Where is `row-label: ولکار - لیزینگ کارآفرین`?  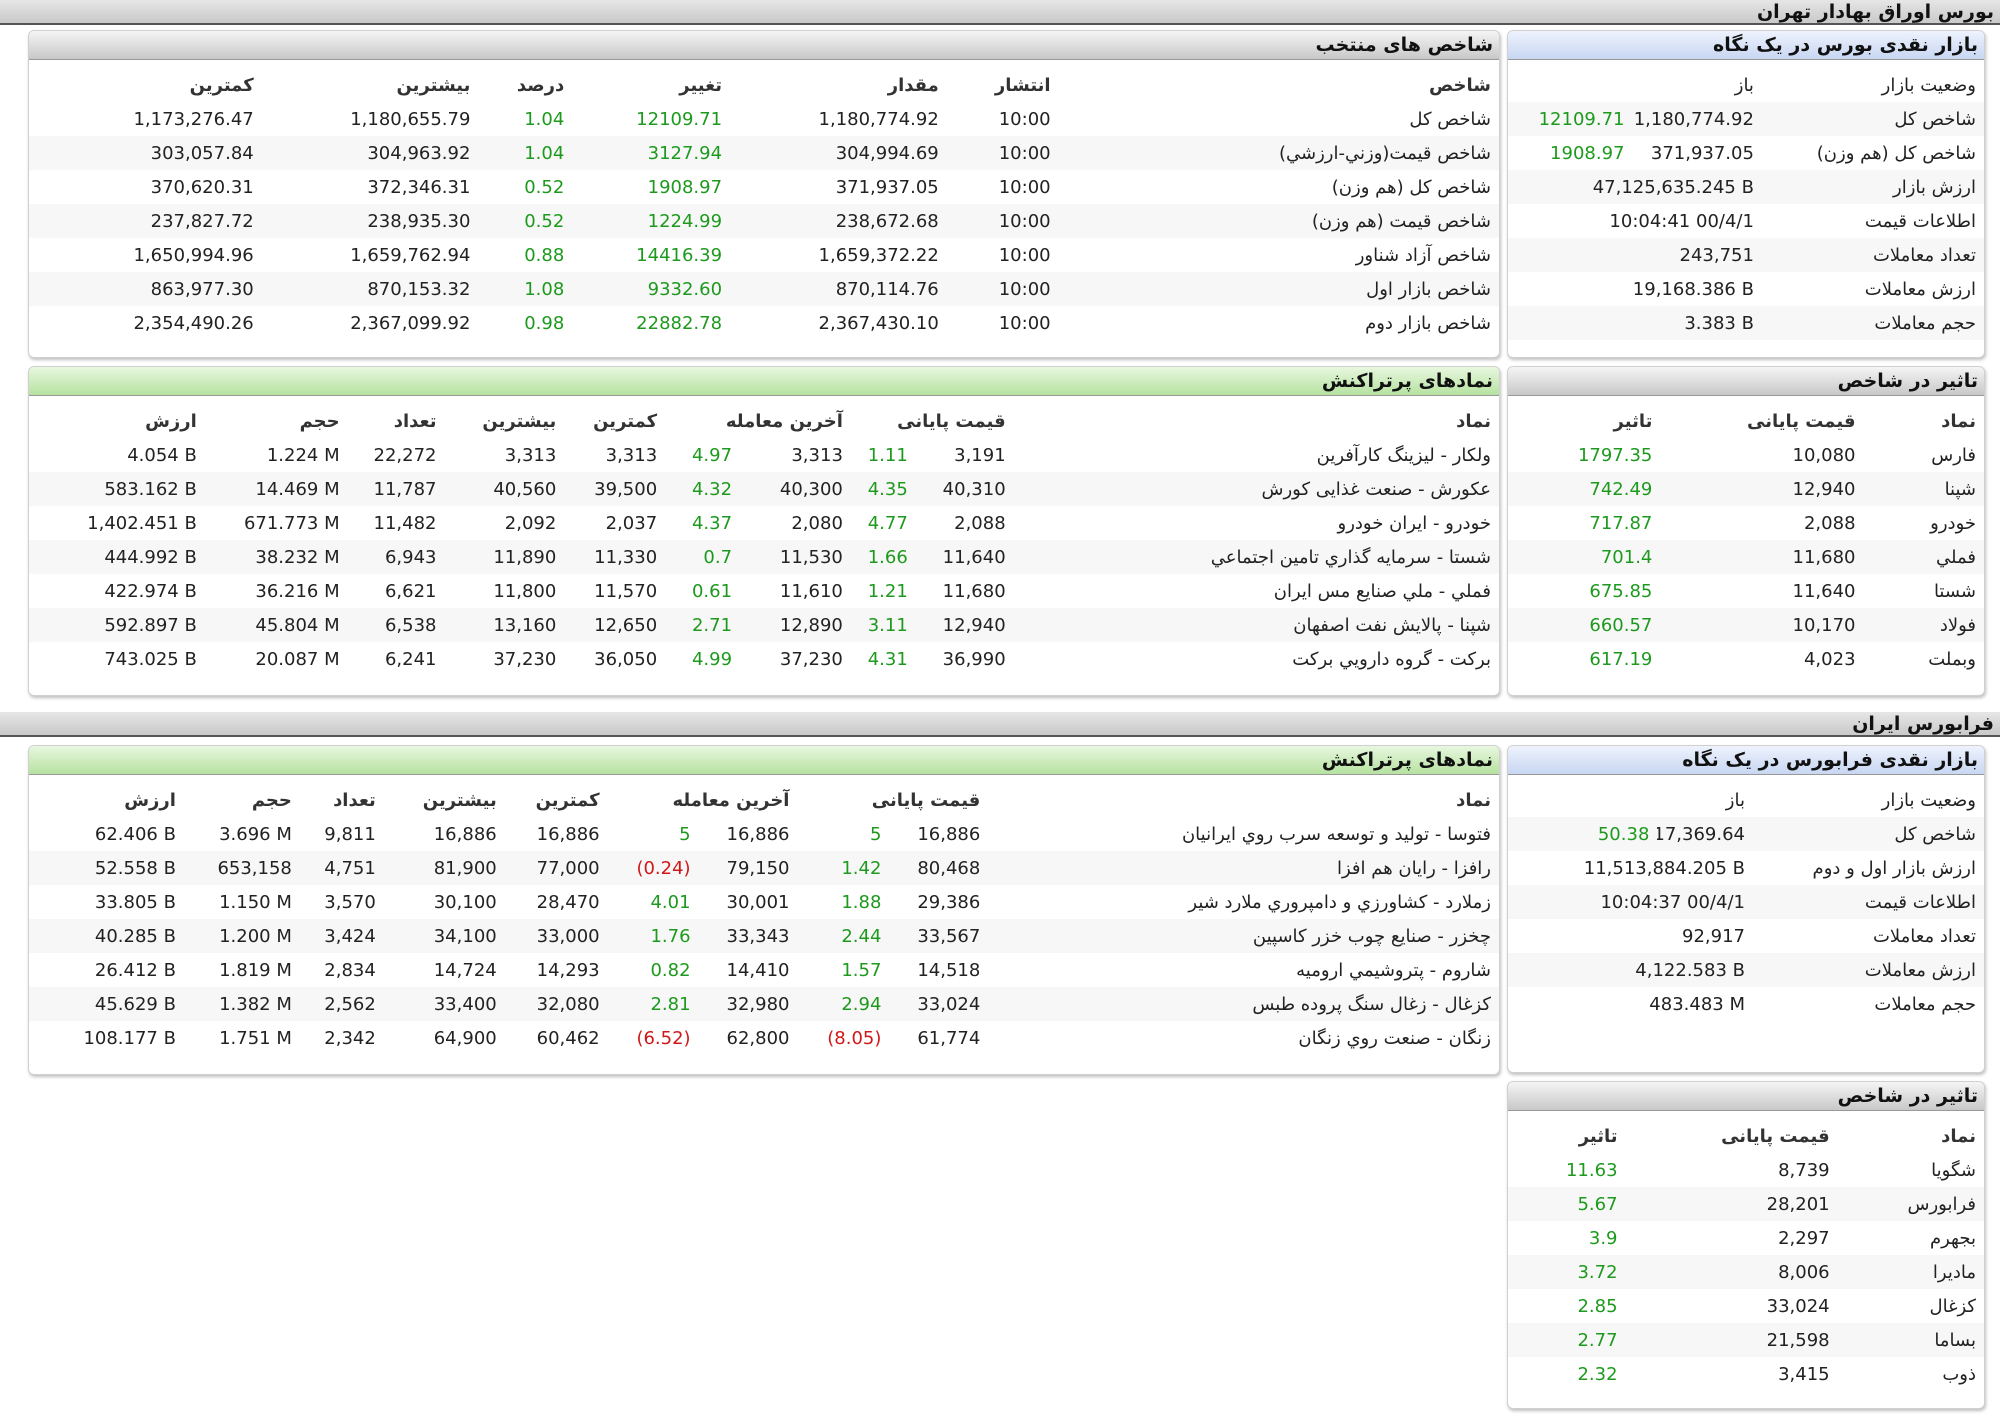
row-label: ولکار - لیزینگ کارآفرین is located at coordinates (1256, 455).